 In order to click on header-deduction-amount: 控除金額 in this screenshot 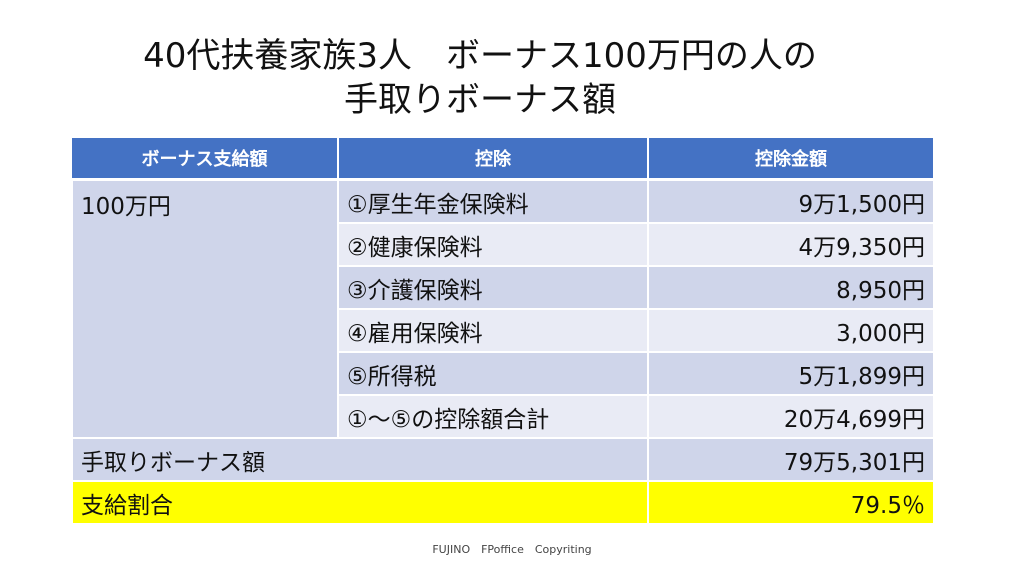, I will do `click(791, 159)`.